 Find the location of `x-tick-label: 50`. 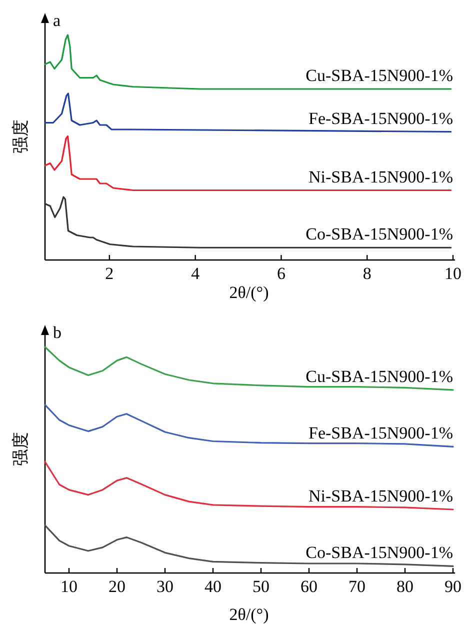

x-tick-label: 50 is located at coordinates (261, 586).